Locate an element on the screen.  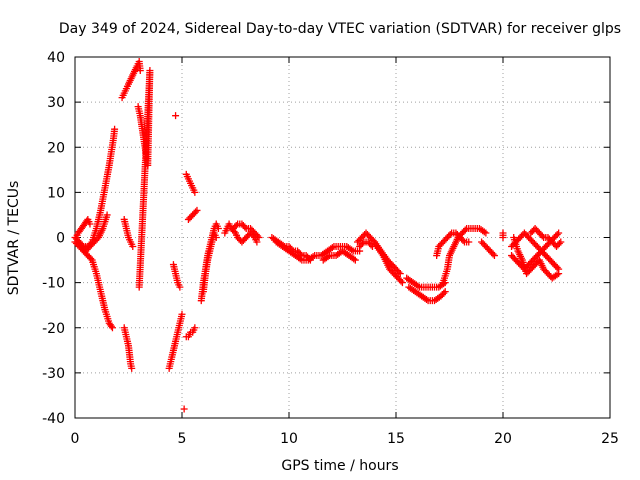
y-tick-label: -40 is located at coordinates (53, 419).